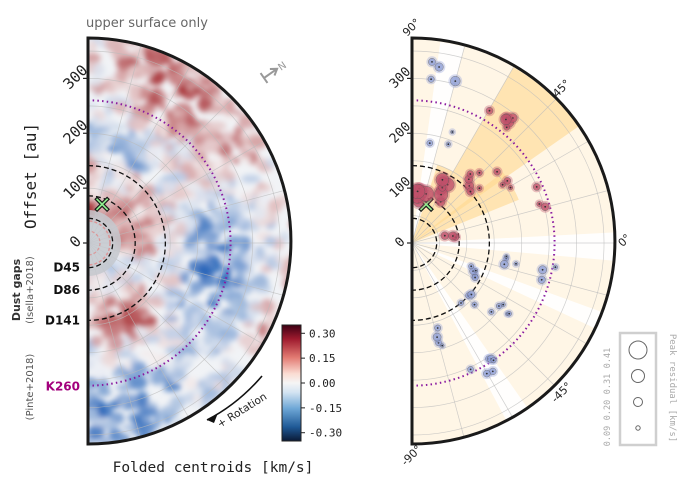 Image resolution: width=689 pixels, height=493 pixels. Describe the element at coordinates (608, 358) in the screenshot. I see `size-legend-label: 0.41` at that location.